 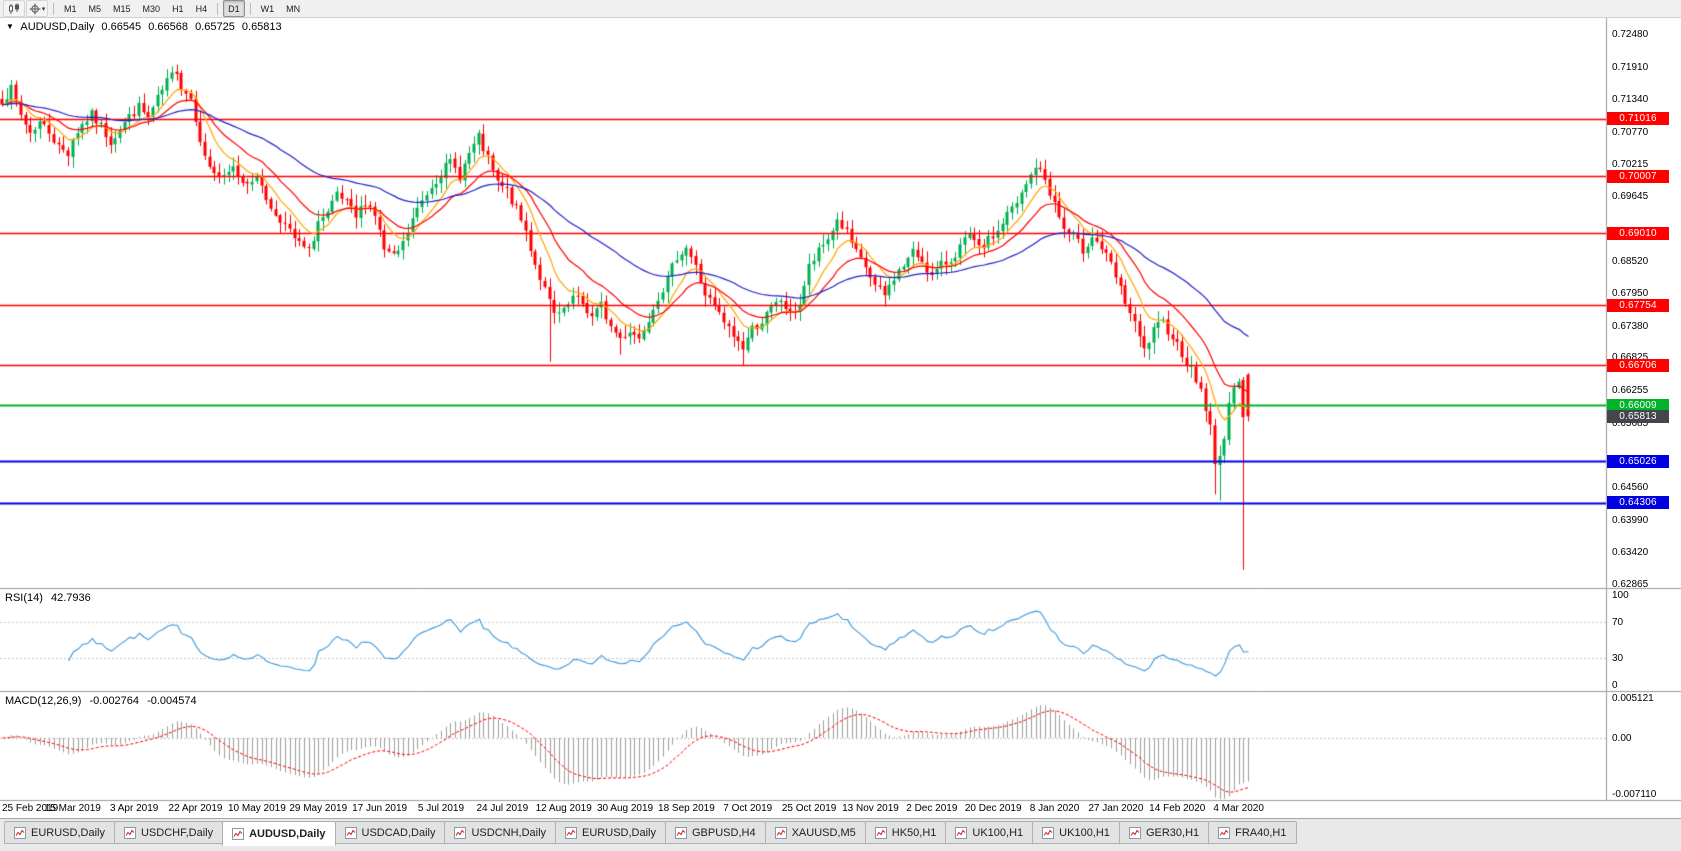 I want to click on chart-tab-FRA40-H1: FRA40,H1, so click(x=1252, y=832).